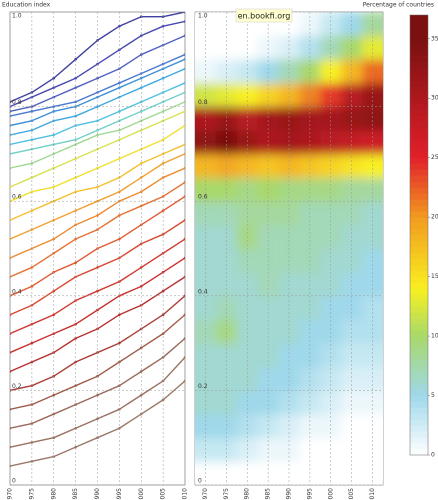 This screenshot has height=500, width=438. Describe the element at coordinates (434, 98) in the screenshot. I see `colorbar-tick-label: 30` at that location.